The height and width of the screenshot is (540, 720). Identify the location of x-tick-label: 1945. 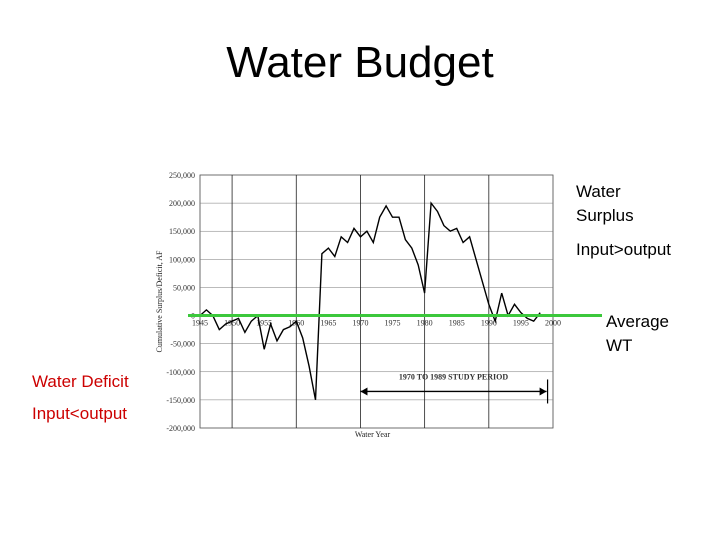
(200, 323).